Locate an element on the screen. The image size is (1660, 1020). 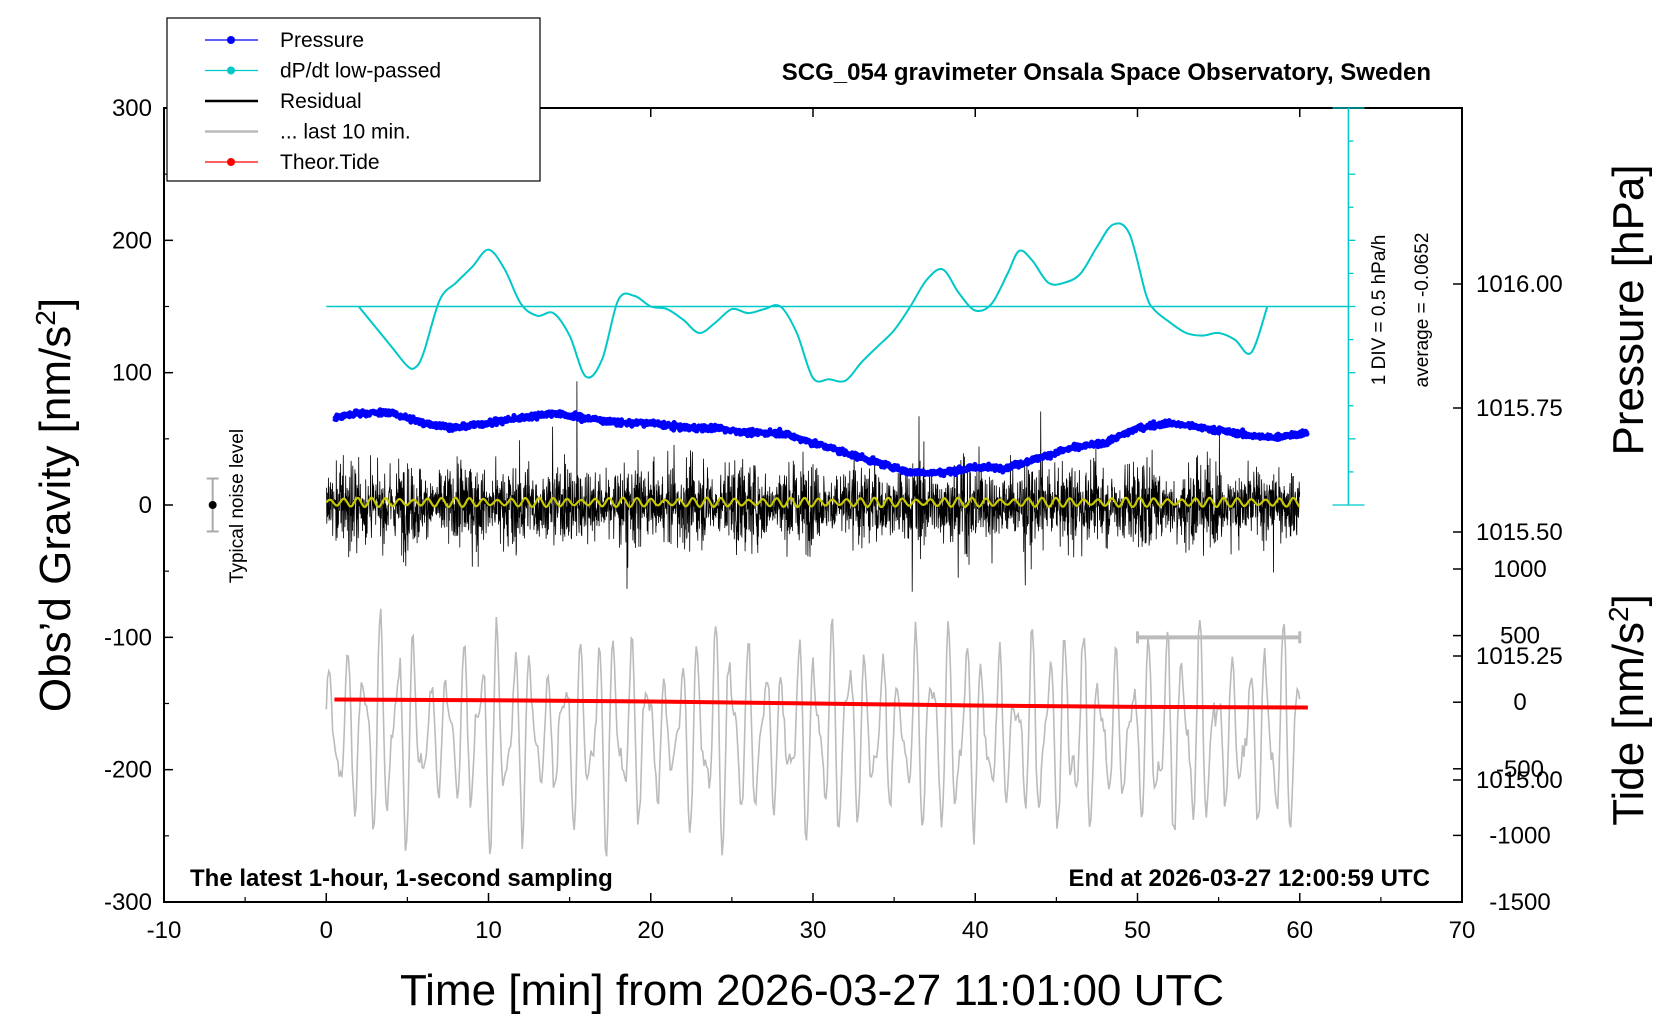
dpdt-scale-label: 1 DIV = 0.5 hPa/h is located at coordinates (1379, 310).